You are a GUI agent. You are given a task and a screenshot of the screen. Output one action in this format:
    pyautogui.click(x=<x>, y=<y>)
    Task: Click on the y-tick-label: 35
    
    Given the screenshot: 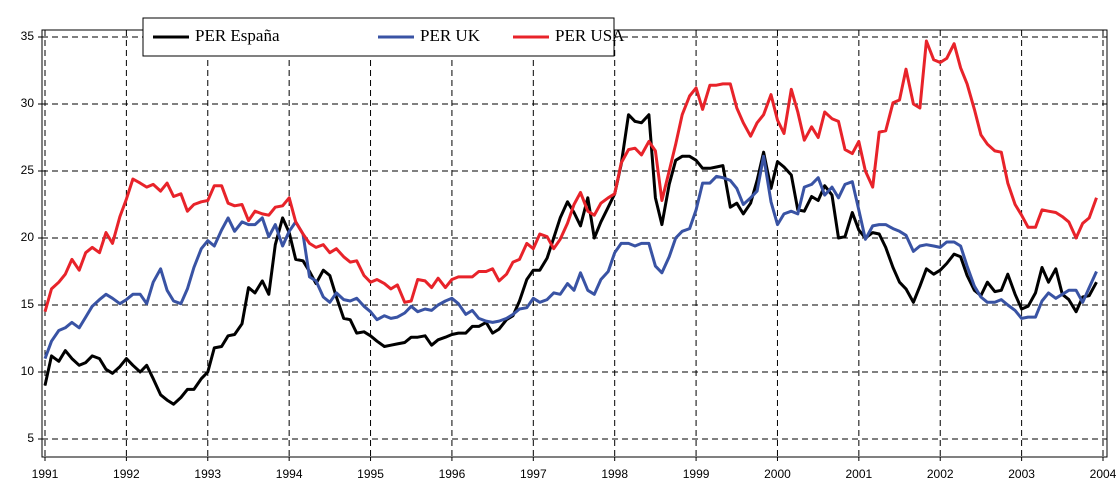 What is the action you would take?
    pyautogui.click(x=28, y=36)
    